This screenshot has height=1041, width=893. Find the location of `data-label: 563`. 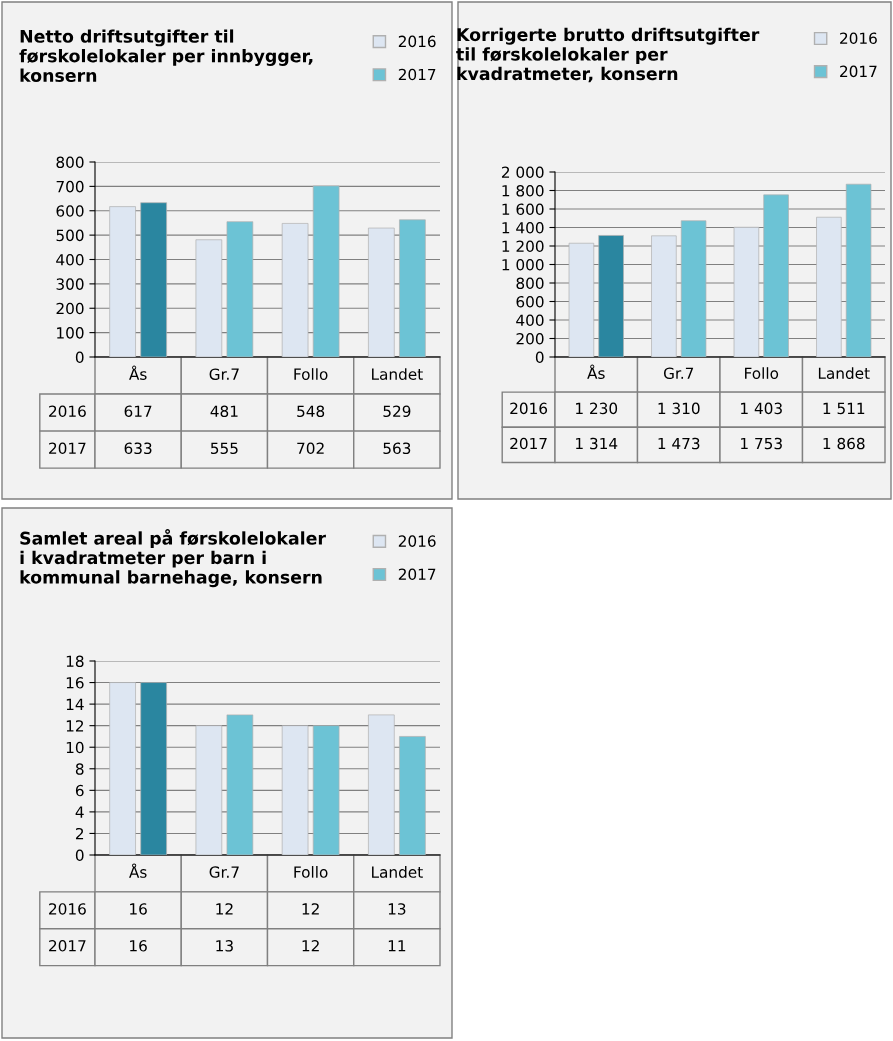

data-label: 563 is located at coordinates (397, 448).